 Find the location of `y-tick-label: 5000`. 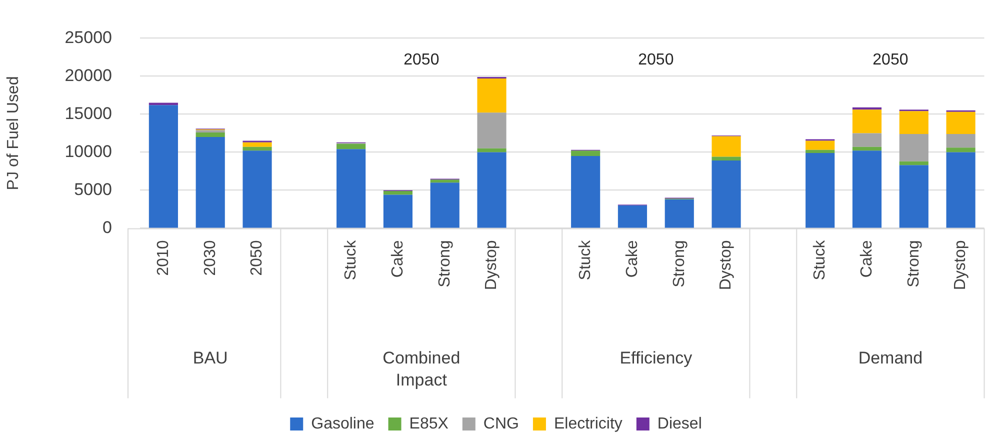

y-tick-label: 5000 is located at coordinates (93, 189).